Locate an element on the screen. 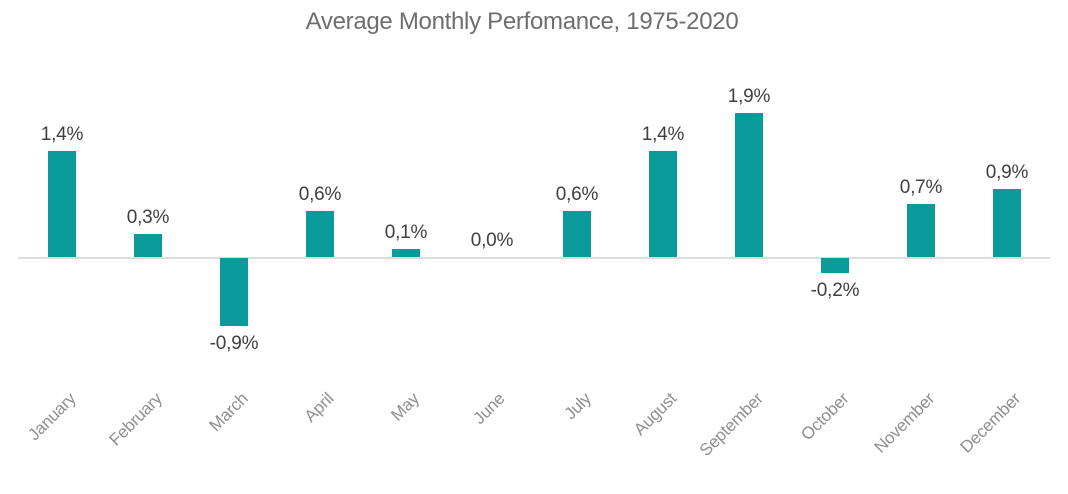 The width and height of the screenshot is (1068, 494). axis-label-october: October is located at coordinates (825, 417).